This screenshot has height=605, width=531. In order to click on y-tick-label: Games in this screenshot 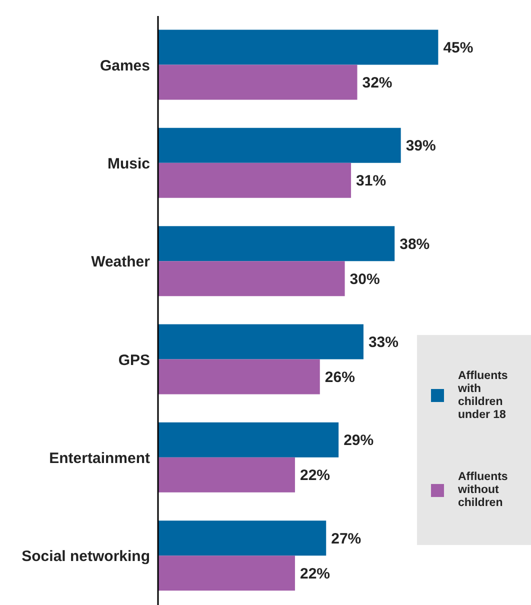, I will do `click(125, 65)`.